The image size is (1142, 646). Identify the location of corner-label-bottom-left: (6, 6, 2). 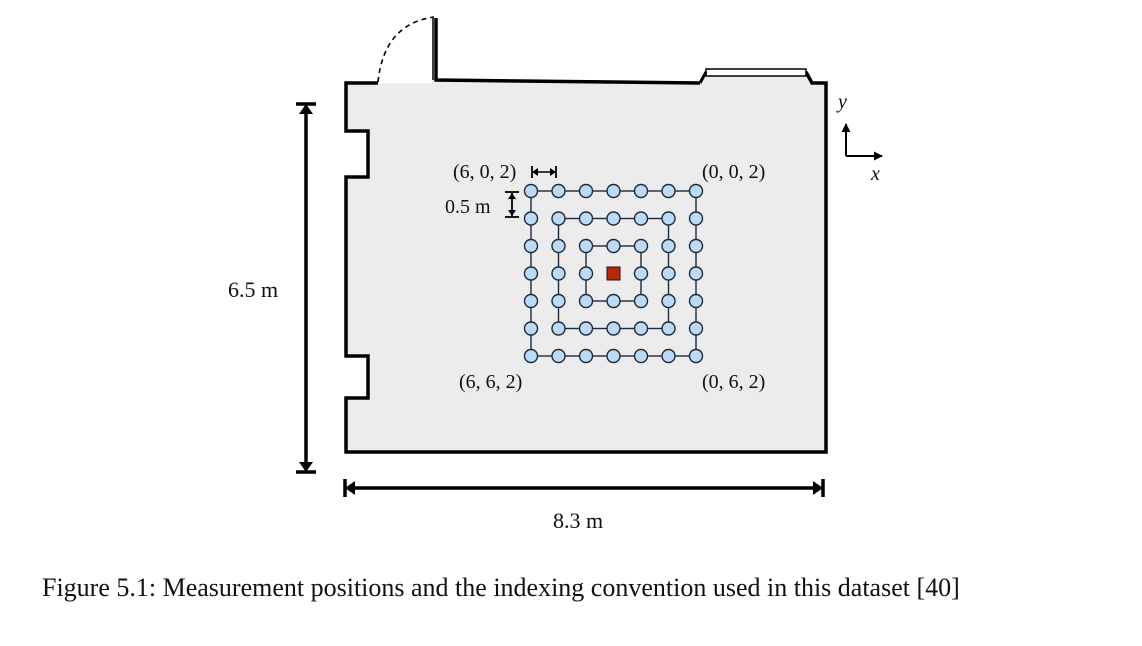
(490, 382).